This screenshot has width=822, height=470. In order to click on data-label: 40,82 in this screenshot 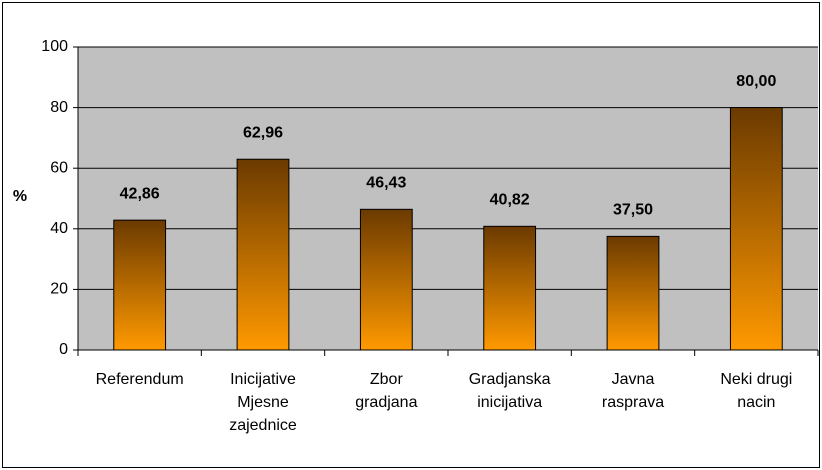, I will do `click(510, 200)`.